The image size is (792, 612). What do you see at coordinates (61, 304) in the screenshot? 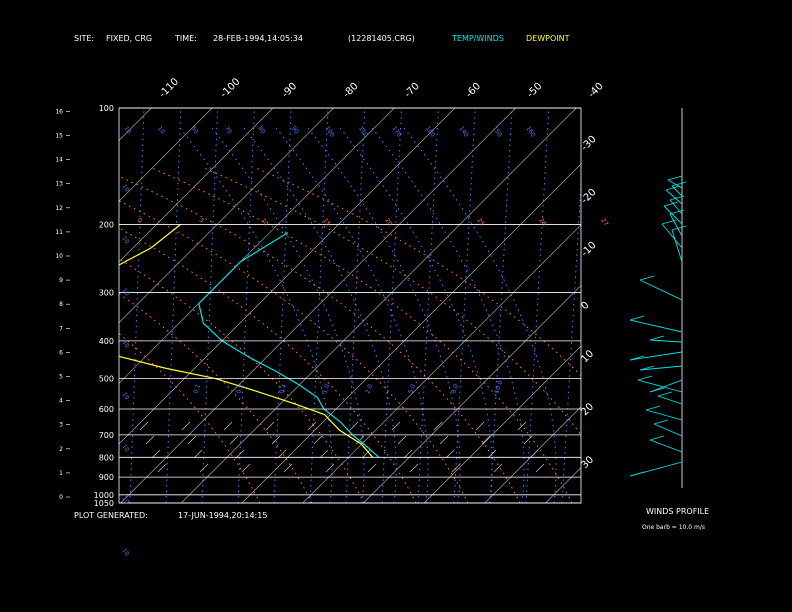
I see `height-tick-label: 8` at bounding box center [61, 304].